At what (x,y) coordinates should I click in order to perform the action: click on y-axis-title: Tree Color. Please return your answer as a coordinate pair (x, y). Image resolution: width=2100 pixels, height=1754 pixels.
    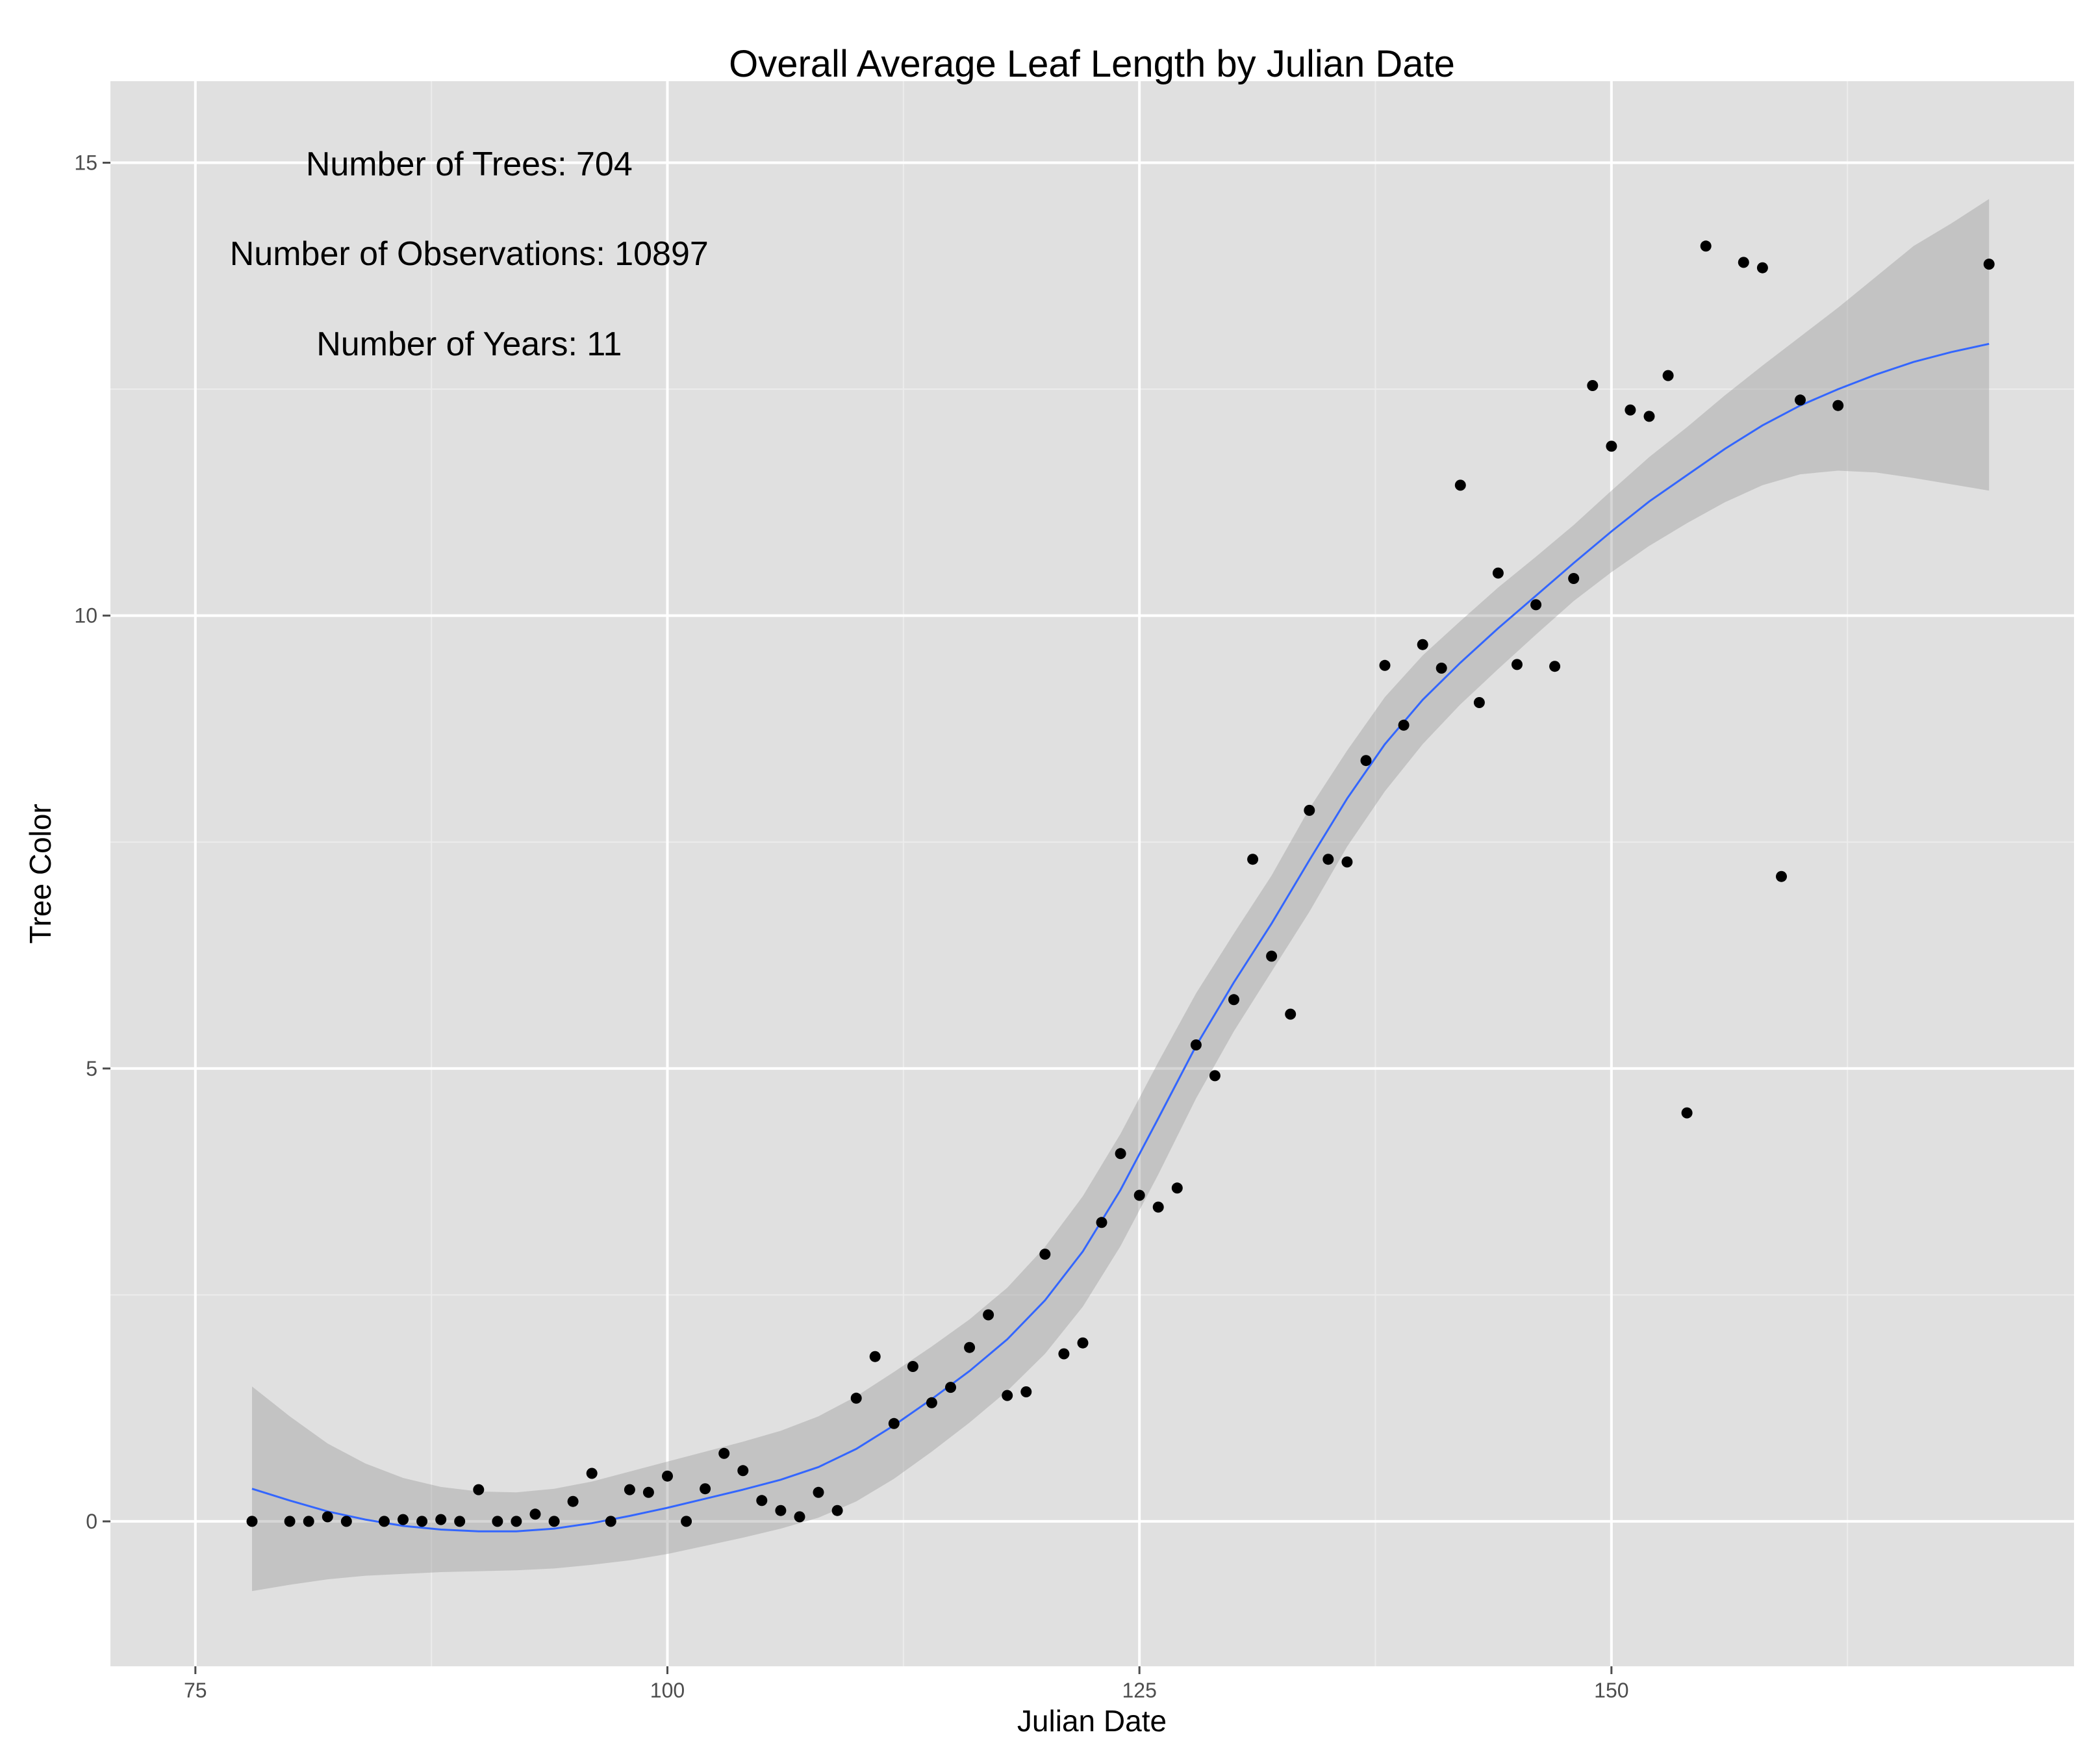
    Looking at the image, I should click on (40, 874).